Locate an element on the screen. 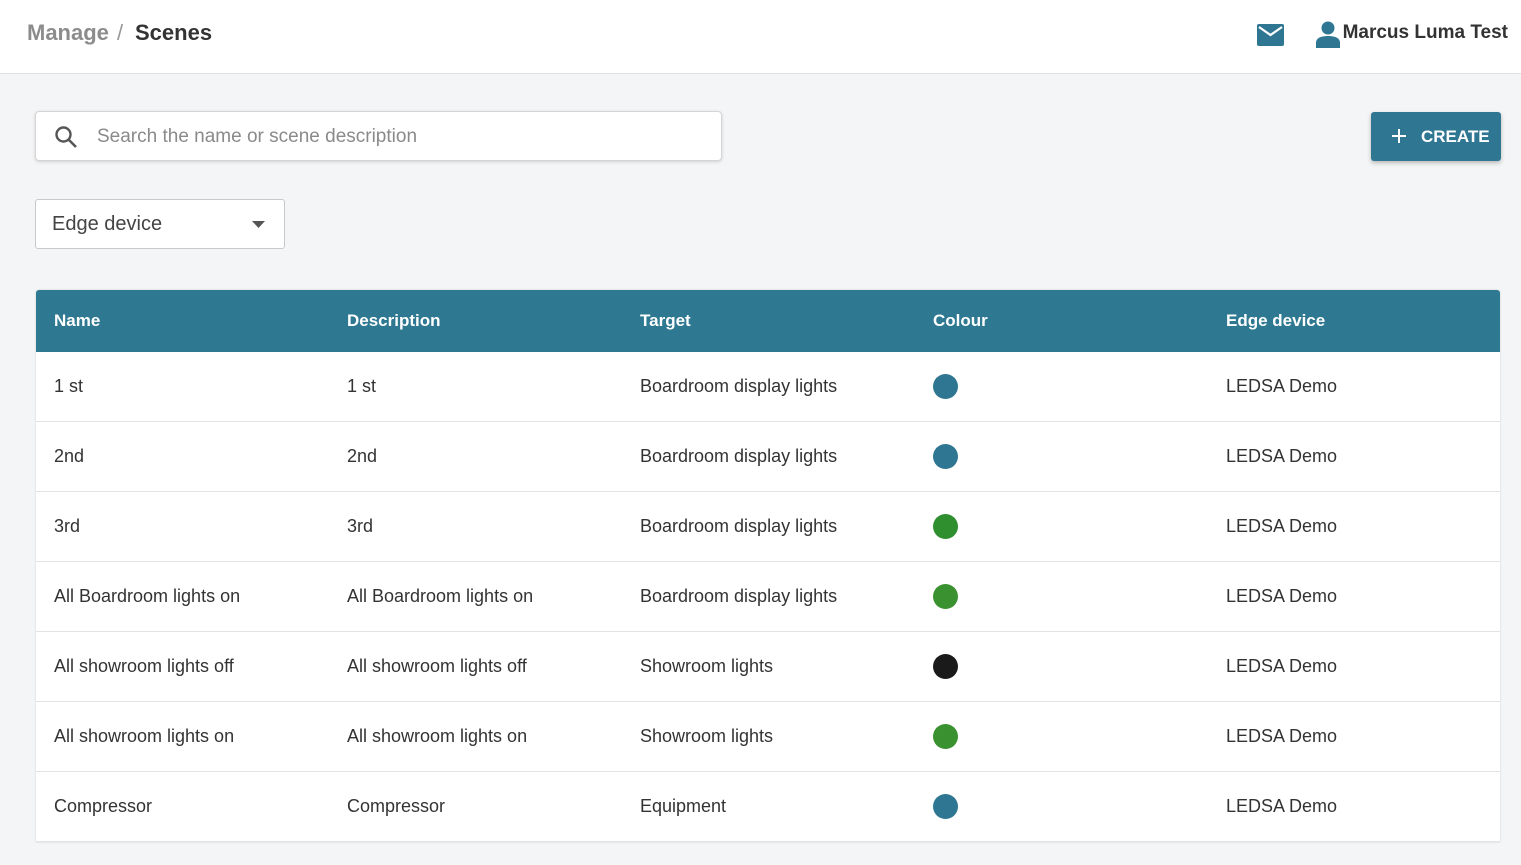  table-row: 2nd 2nd Boardroom display lights LEDSA Demo is located at coordinates (768, 457).